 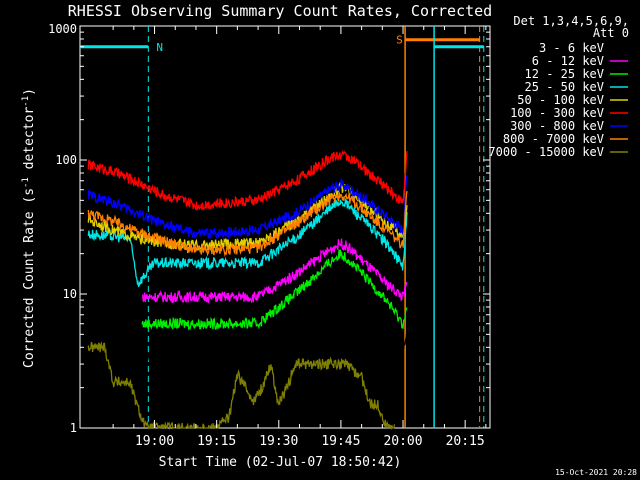 I want to click on legend-label: 3 - 6 keV, so click(x=571, y=48).